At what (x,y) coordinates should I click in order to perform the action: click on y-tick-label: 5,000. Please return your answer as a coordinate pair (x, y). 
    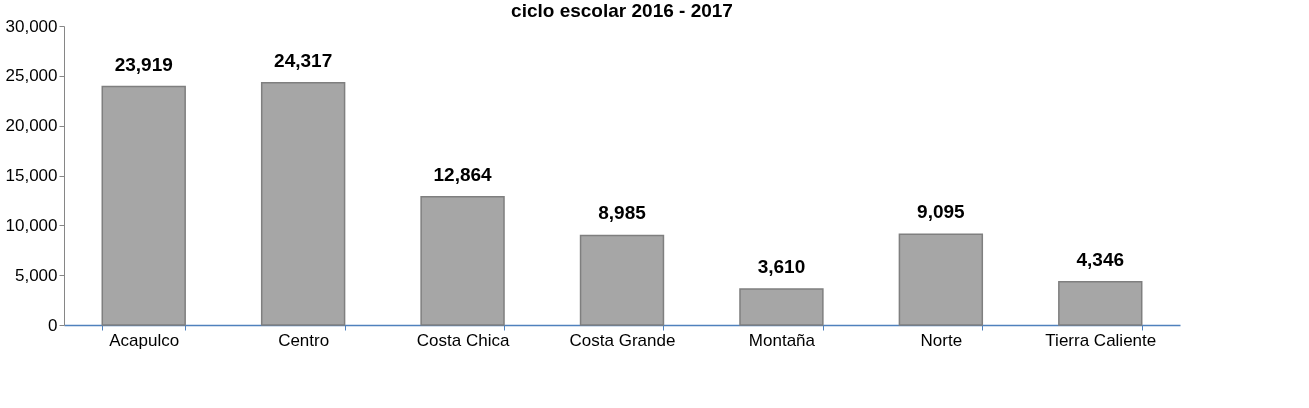
    Looking at the image, I should click on (36, 275).